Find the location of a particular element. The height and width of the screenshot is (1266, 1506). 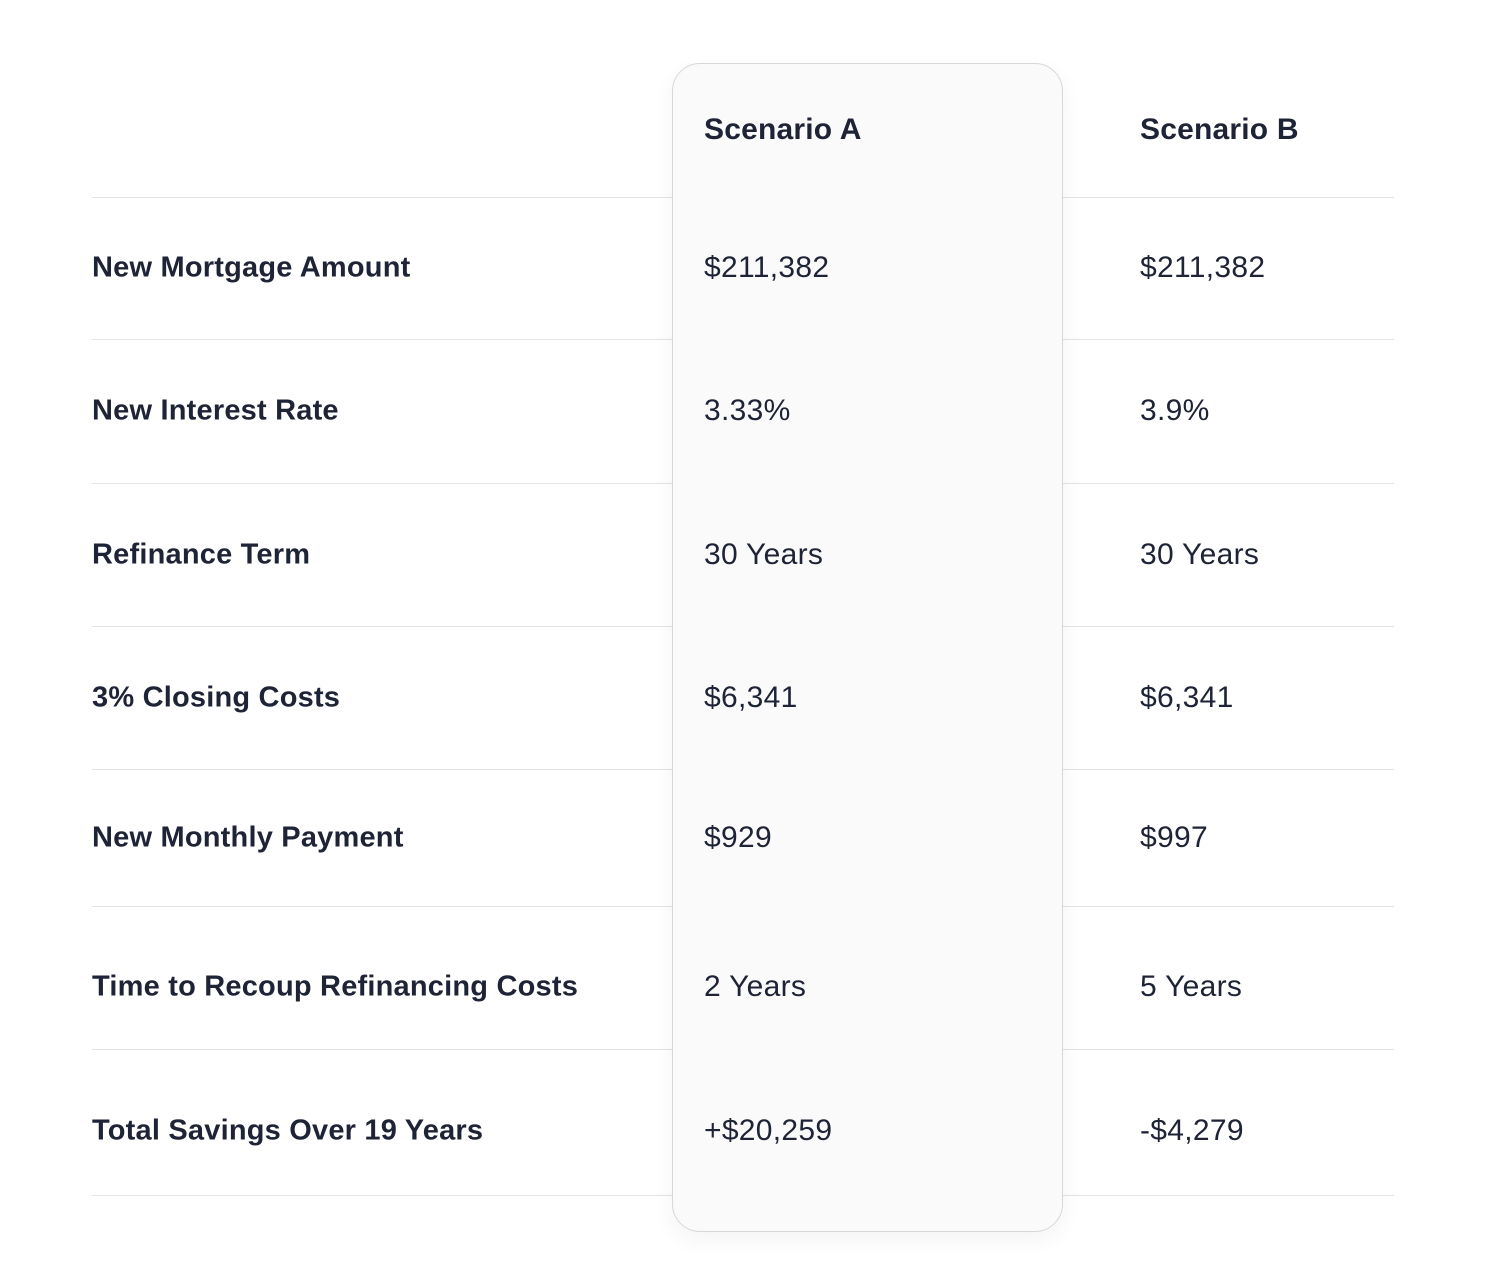

table-row-new-interest-rate: New Interest Rate 3.33% 3.9% is located at coordinates (753, 411).